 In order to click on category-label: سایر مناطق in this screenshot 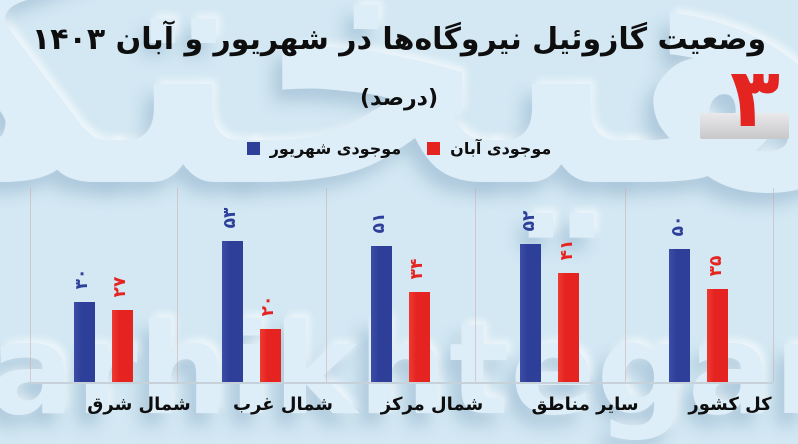, I will do `click(585, 404)`.